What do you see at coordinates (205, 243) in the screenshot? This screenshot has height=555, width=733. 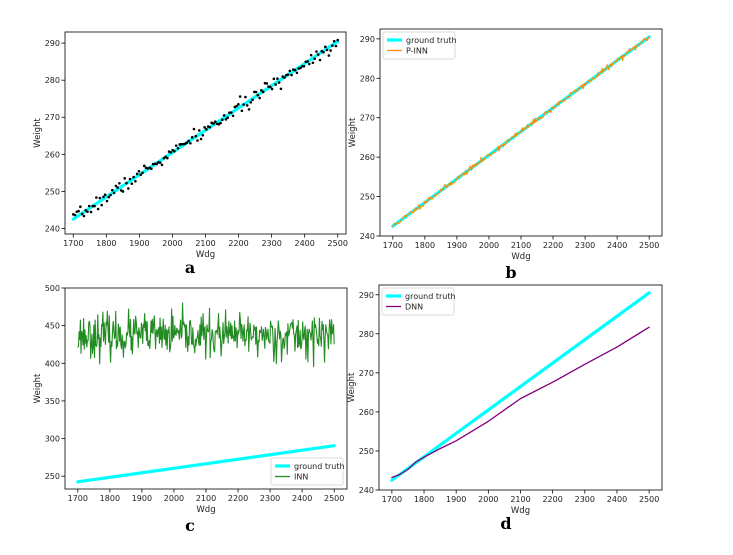 I see `x-tick-label: 2100` at bounding box center [205, 243].